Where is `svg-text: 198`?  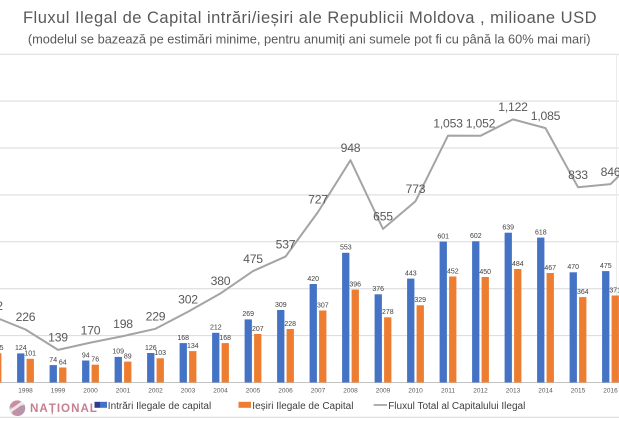 svg-text: 198 is located at coordinates (123, 324).